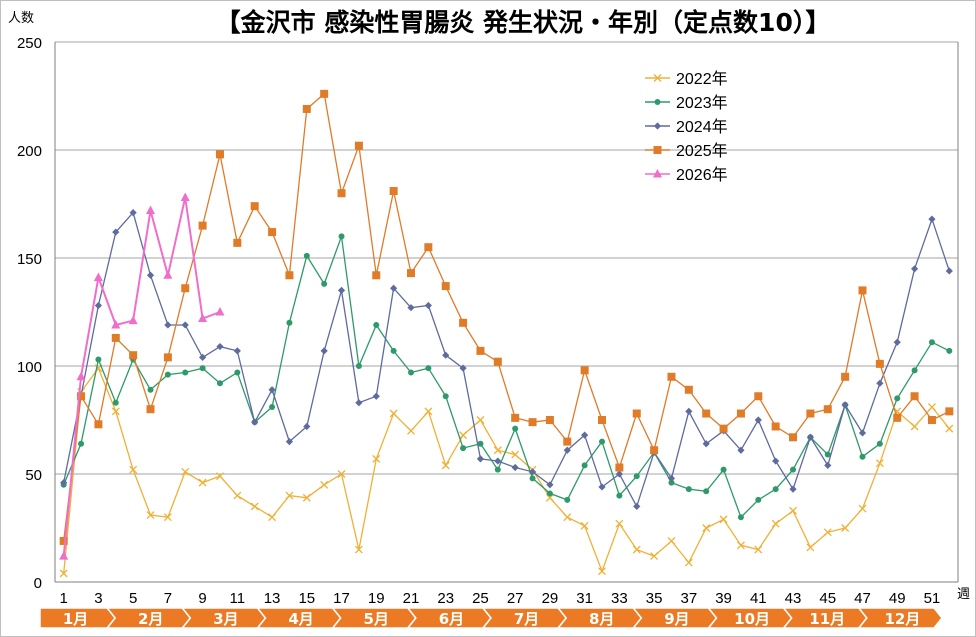 This screenshot has height=637, width=976. Describe the element at coordinates (702, 175) in the screenshot. I see `legend-label: 2026年` at that location.